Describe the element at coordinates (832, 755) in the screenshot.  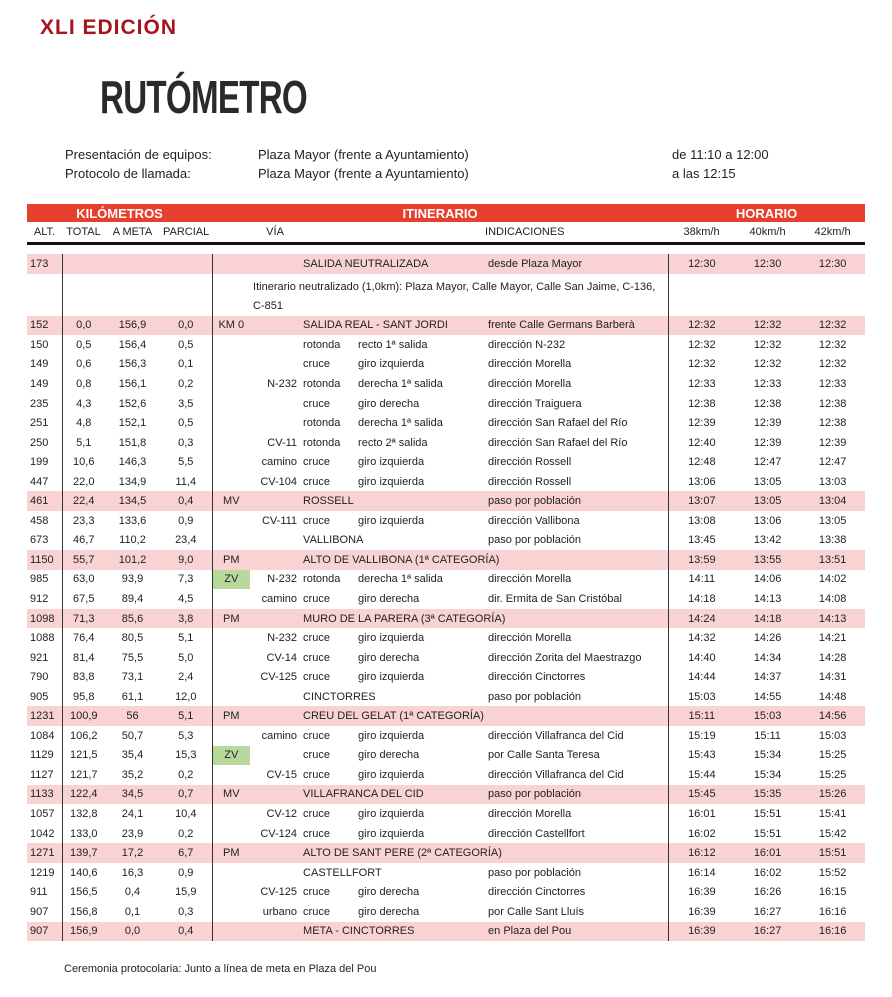
I see `time-42-cell: 15:25` at that location.